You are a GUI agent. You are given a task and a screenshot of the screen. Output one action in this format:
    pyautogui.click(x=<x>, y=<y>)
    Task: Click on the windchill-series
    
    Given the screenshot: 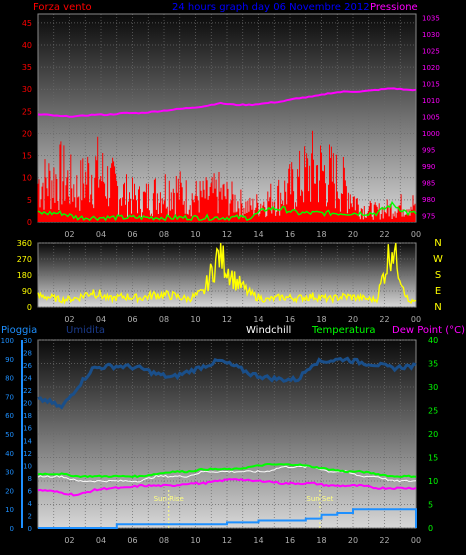 What is the action you would take?
    pyautogui.click(x=227, y=474)
    